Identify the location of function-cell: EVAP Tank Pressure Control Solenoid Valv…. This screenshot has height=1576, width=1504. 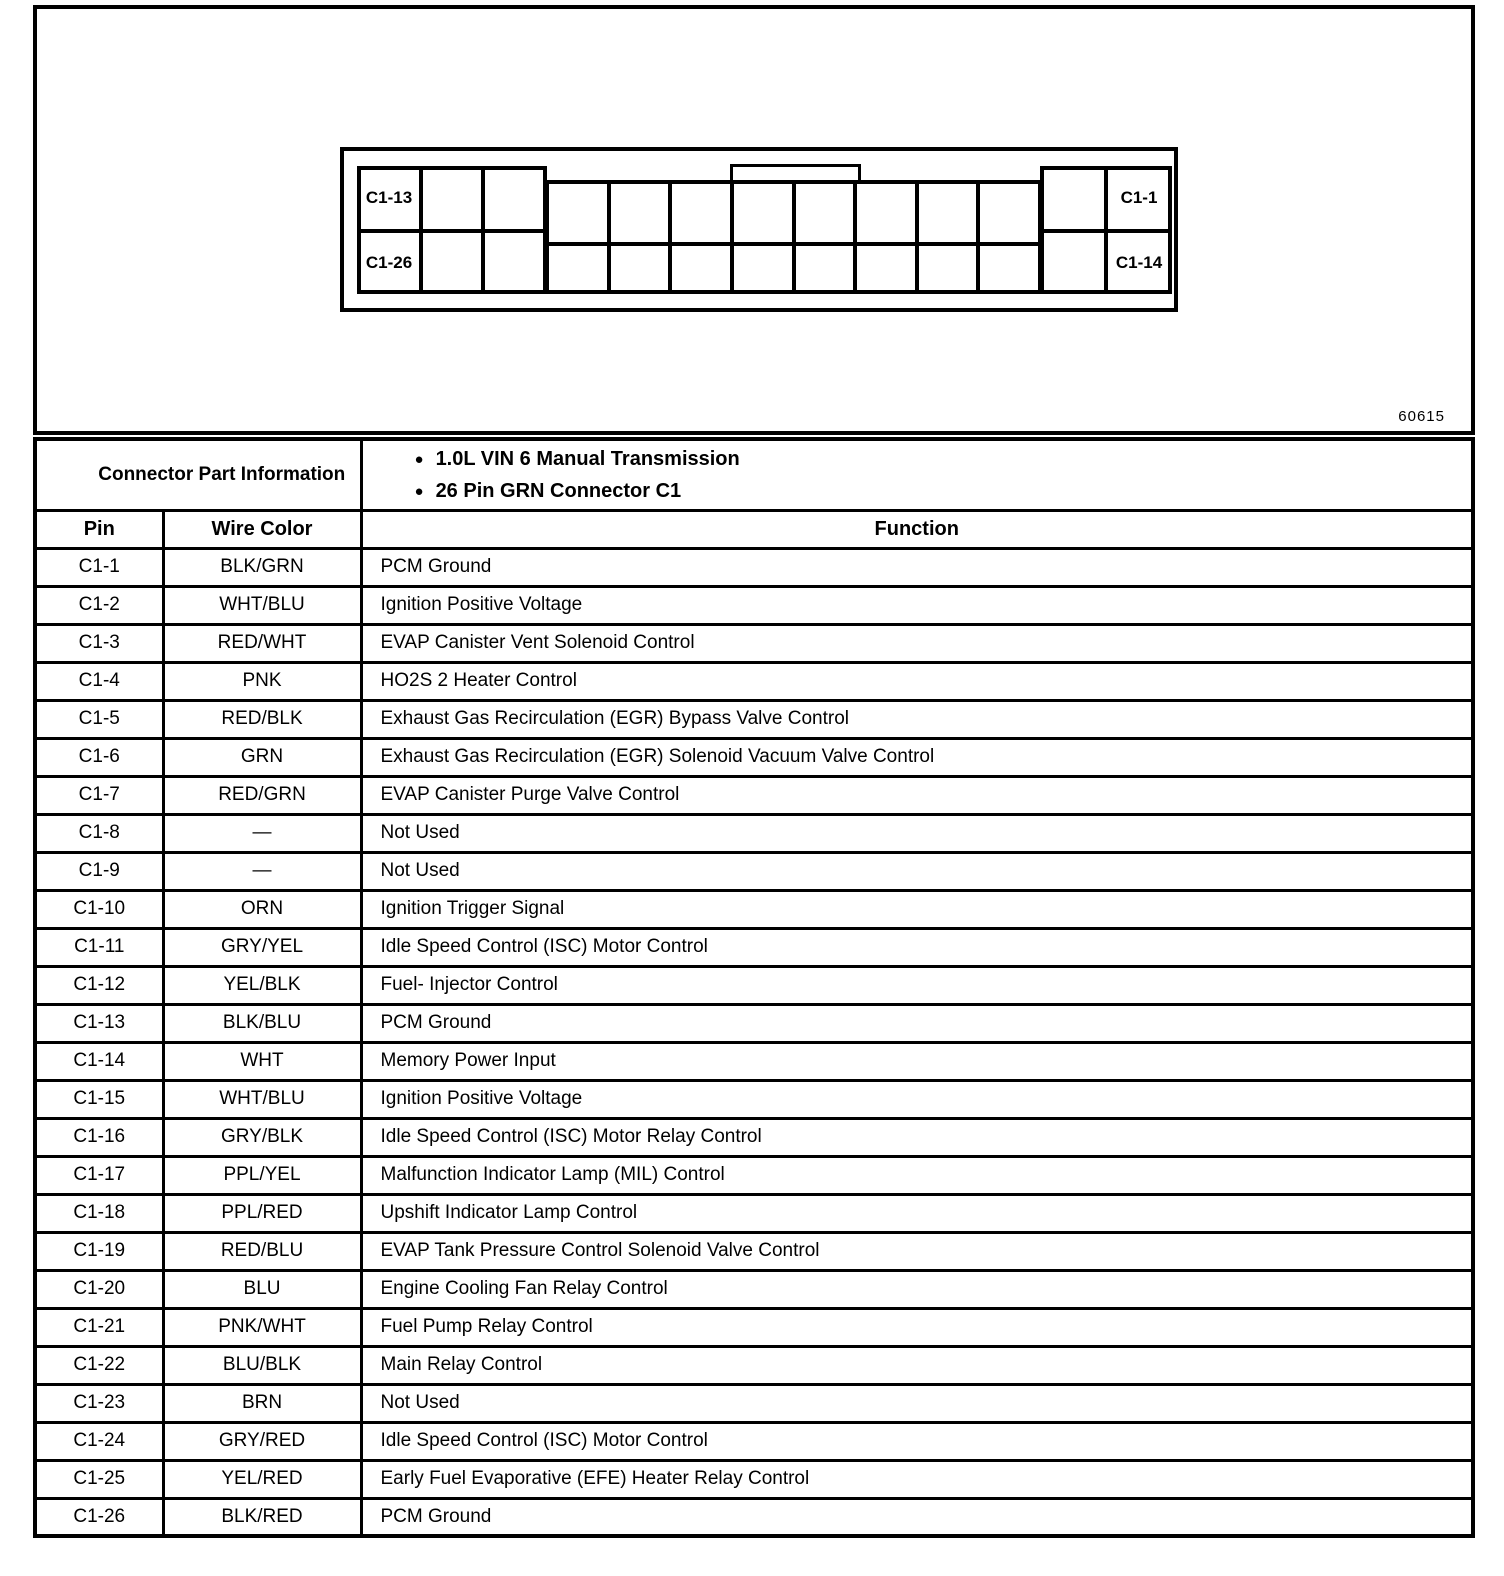
(917, 1251).